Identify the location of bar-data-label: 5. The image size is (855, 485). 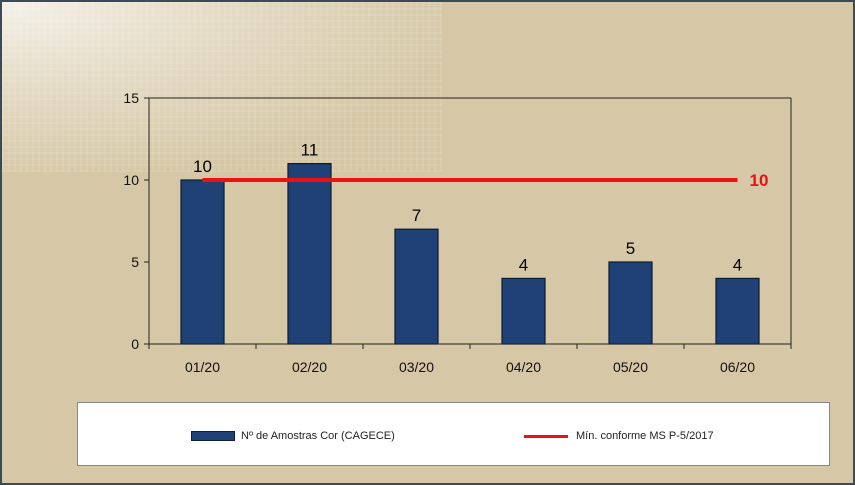
(630, 248).